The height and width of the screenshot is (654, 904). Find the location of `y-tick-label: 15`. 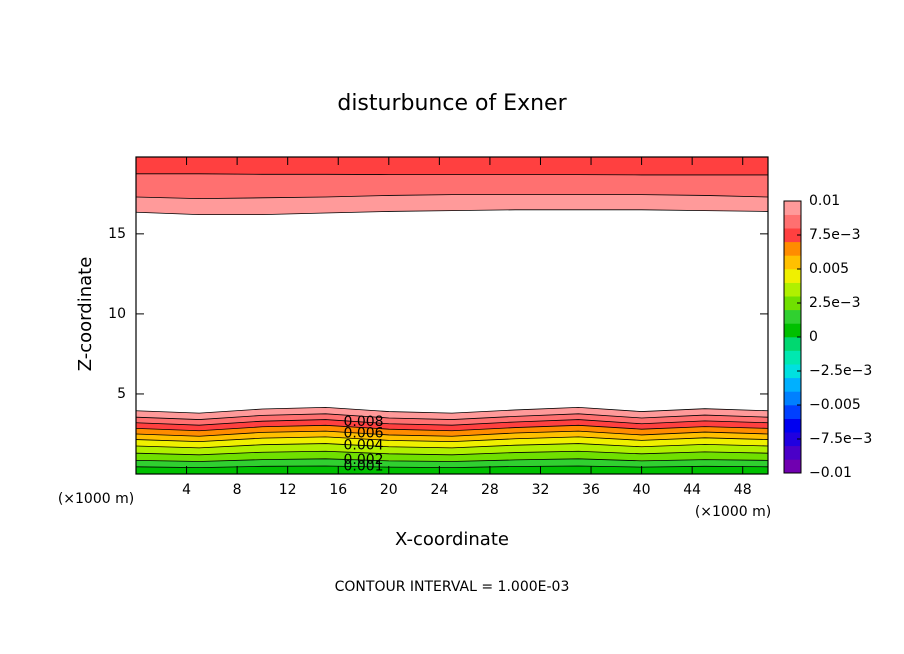

y-tick-label: 15 is located at coordinates (117, 234).